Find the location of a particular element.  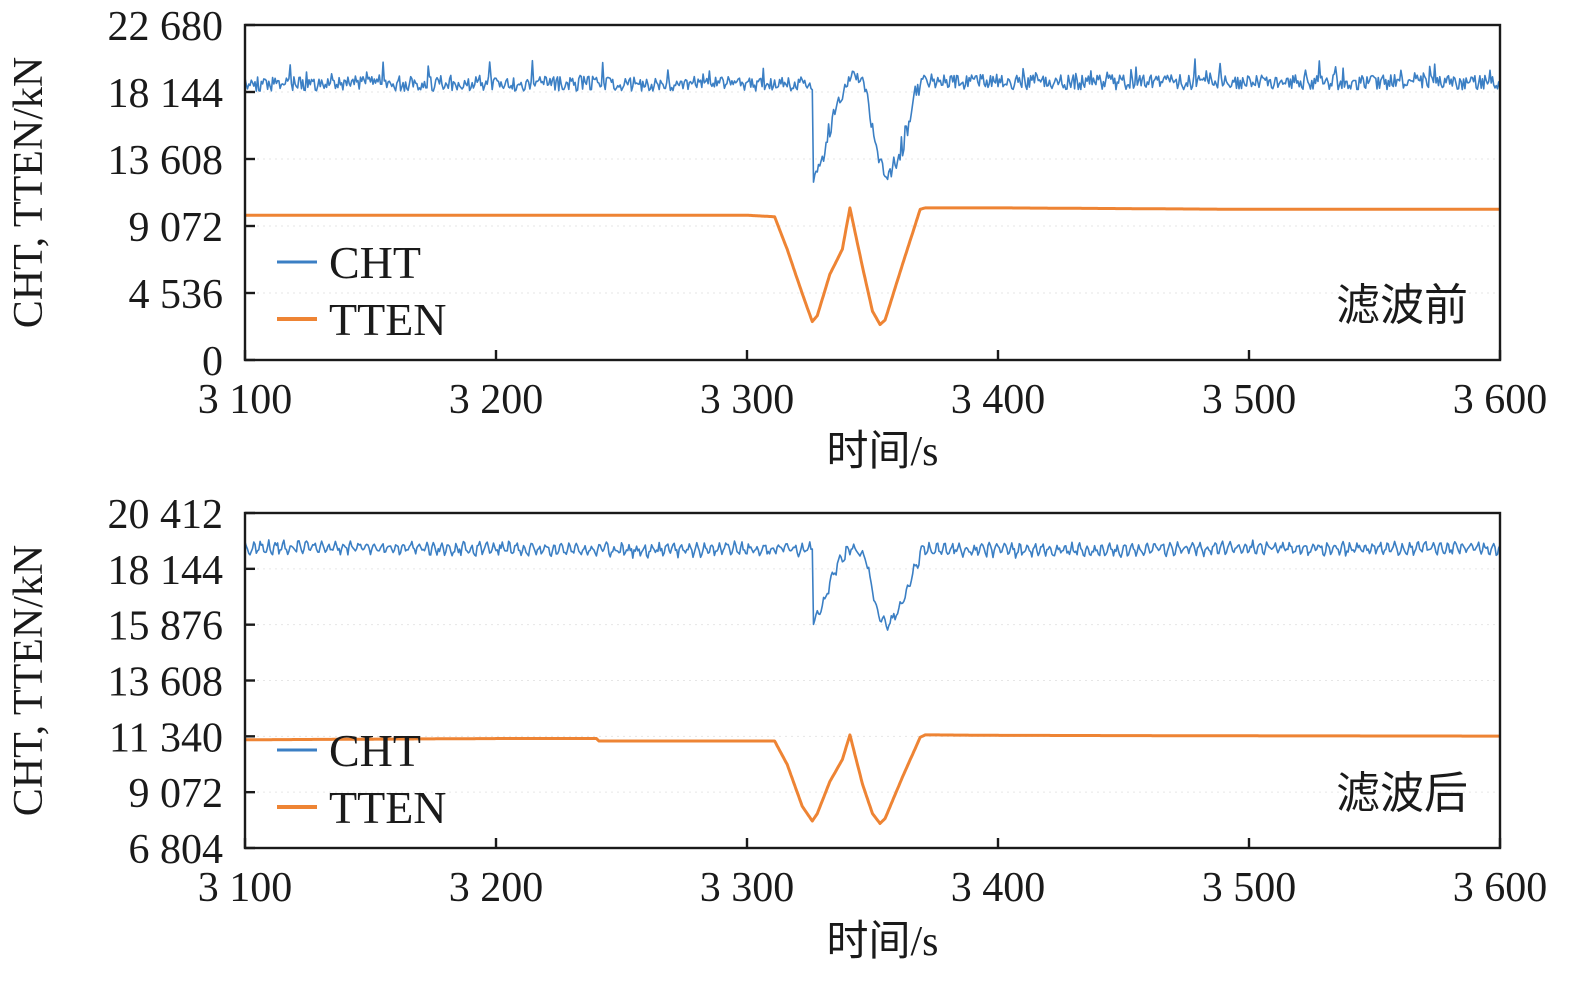

panel-tag: 滤波后 is located at coordinates (1402, 793).